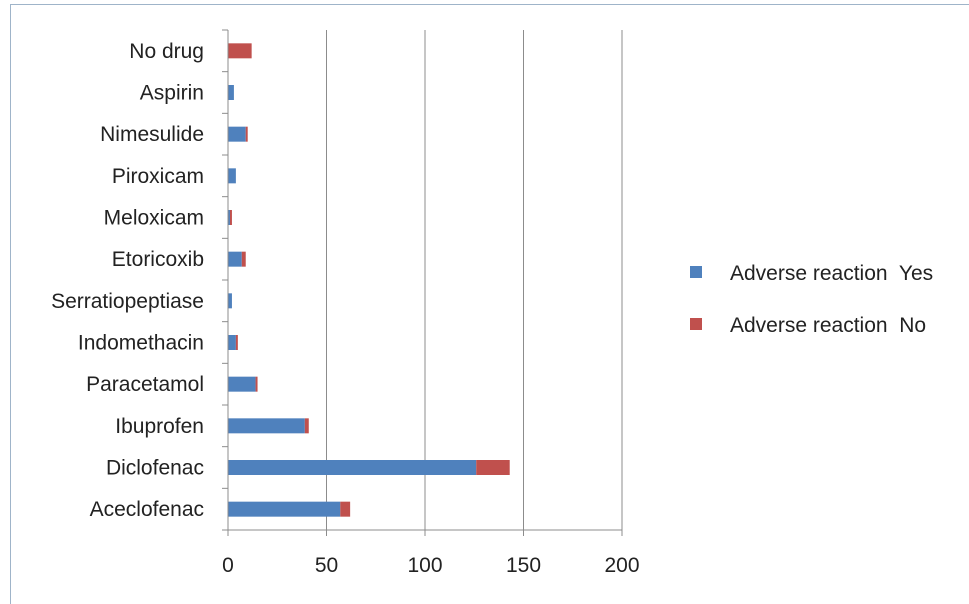 Image resolution: width=969 pixels, height=604 pixels. Describe the element at coordinates (306, 426) in the screenshot. I see `bar-no-ibuprofen` at that location.